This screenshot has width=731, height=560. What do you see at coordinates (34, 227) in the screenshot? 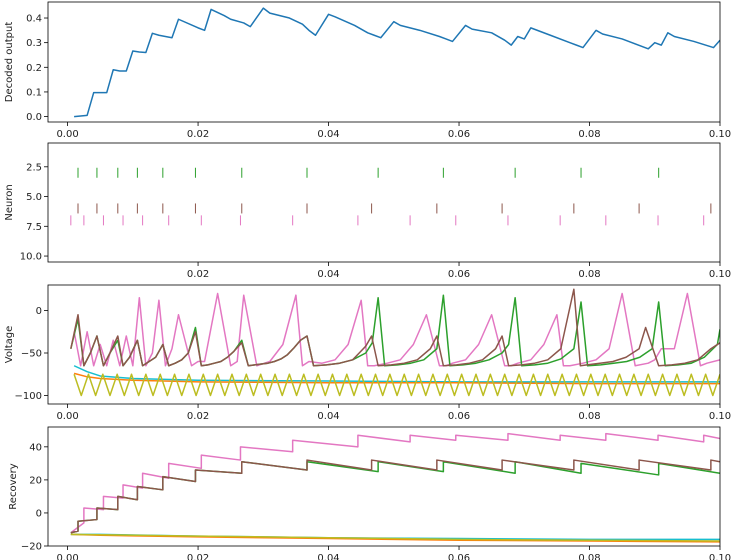
I see `y-tick-label: 7.5` at bounding box center [34, 227].